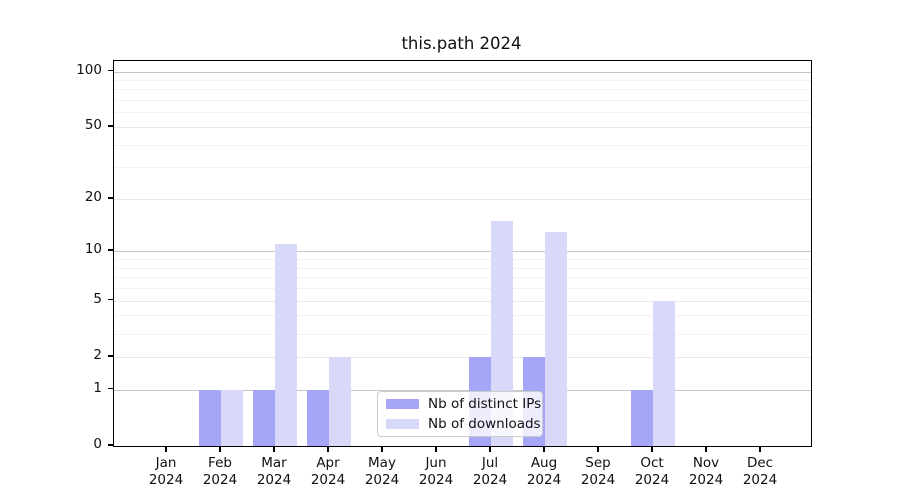  I want to click on y-tick-label: 1, so click(97, 387).